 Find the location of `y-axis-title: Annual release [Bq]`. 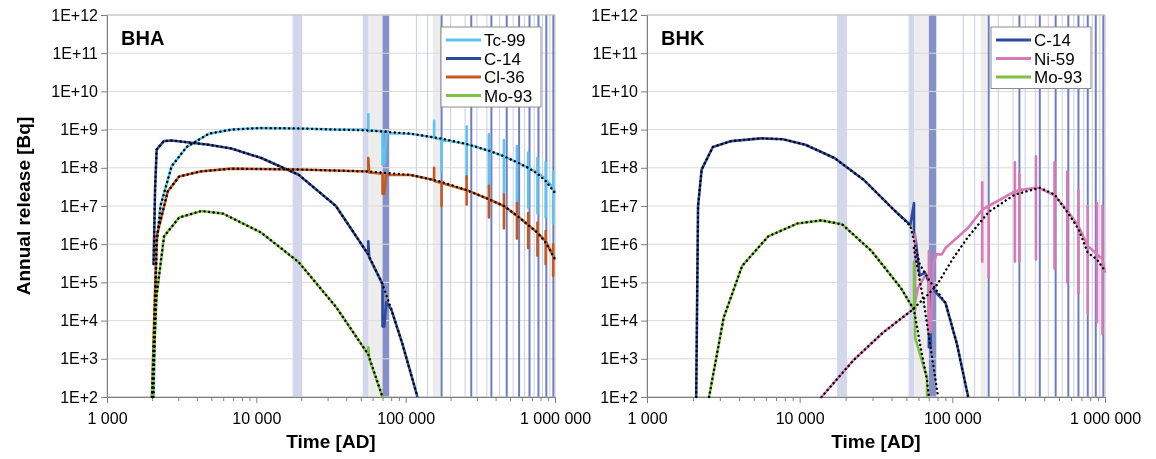

y-axis-title: Annual release [Bq] is located at coordinates (23, 206).